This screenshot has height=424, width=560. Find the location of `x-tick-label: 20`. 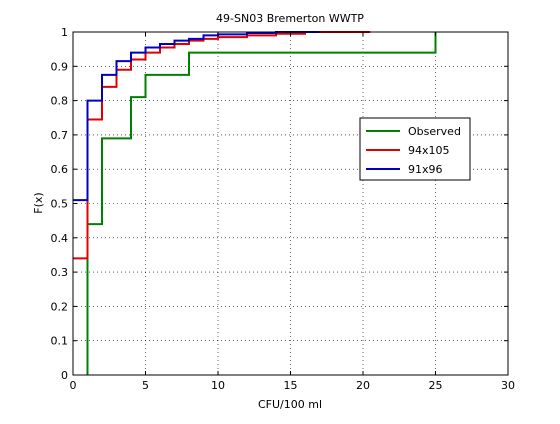

x-tick-label: 20 is located at coordinates (363, 385).